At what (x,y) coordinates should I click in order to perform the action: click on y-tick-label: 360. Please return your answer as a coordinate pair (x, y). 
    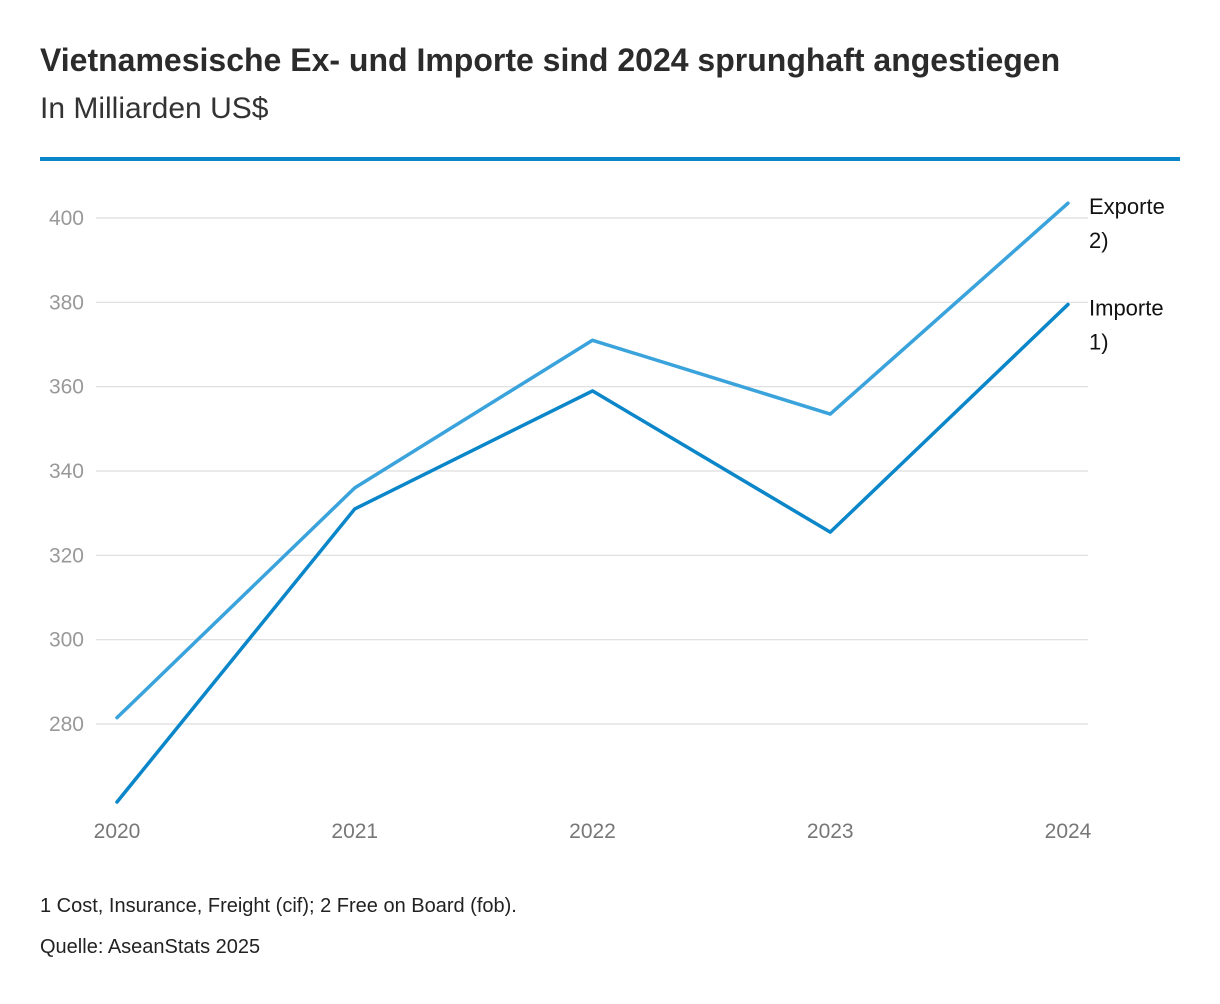
    Looking at the image, I should click on (66, 387).